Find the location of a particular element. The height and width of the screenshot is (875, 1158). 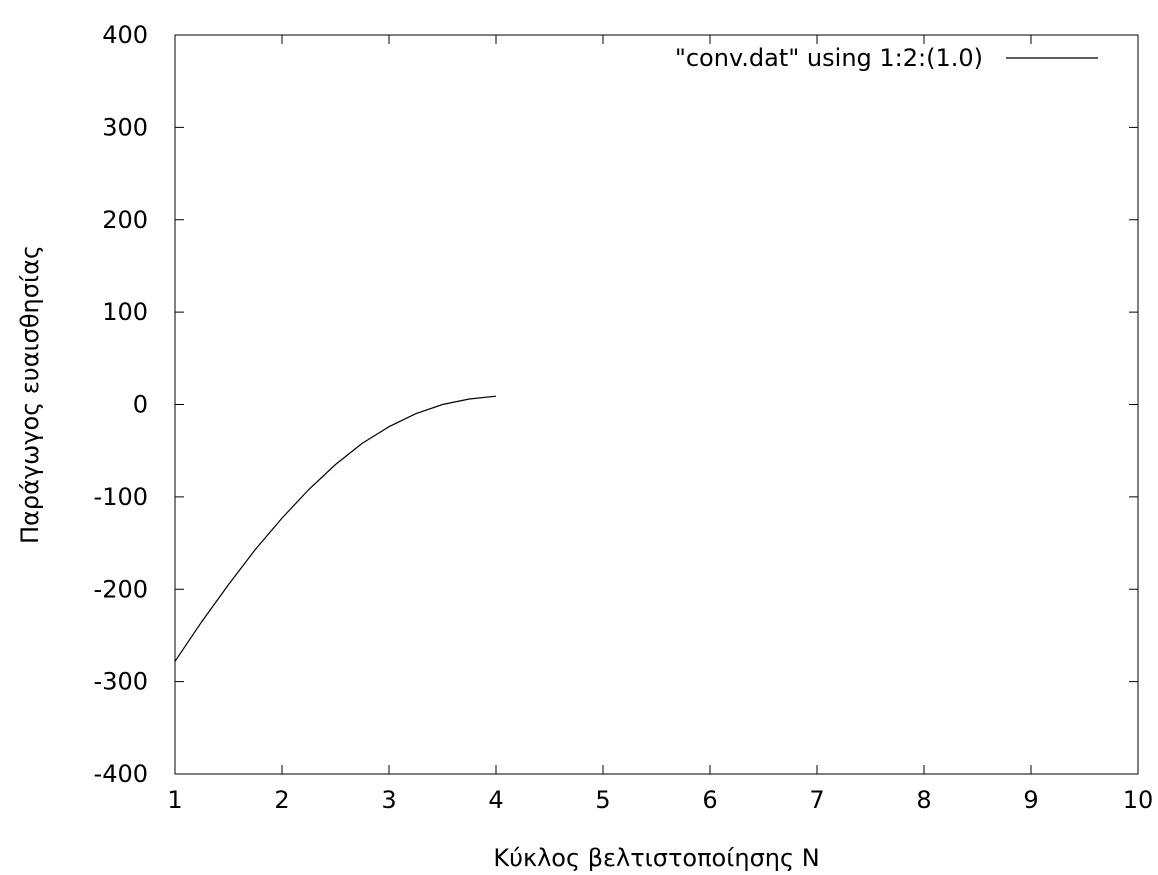

y-axis-label: Παράγωγος ευαισθησίας is located at coordinates (30, 394).